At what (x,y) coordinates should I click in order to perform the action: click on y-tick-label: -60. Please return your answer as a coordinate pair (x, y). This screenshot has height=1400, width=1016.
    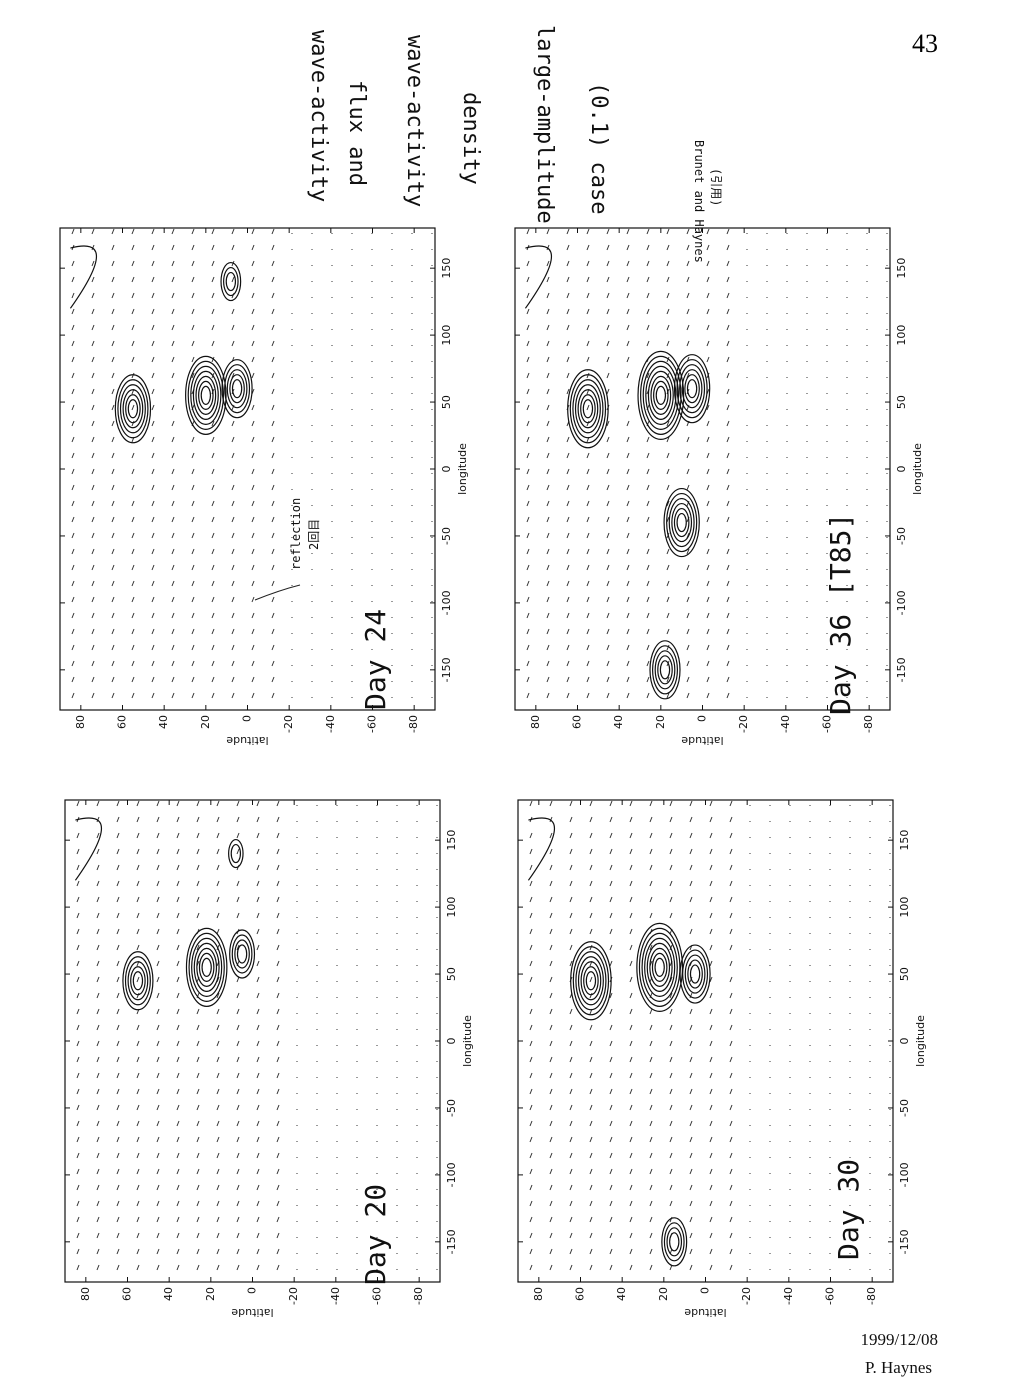
    Looking at the image, I should click on (377, 1296).